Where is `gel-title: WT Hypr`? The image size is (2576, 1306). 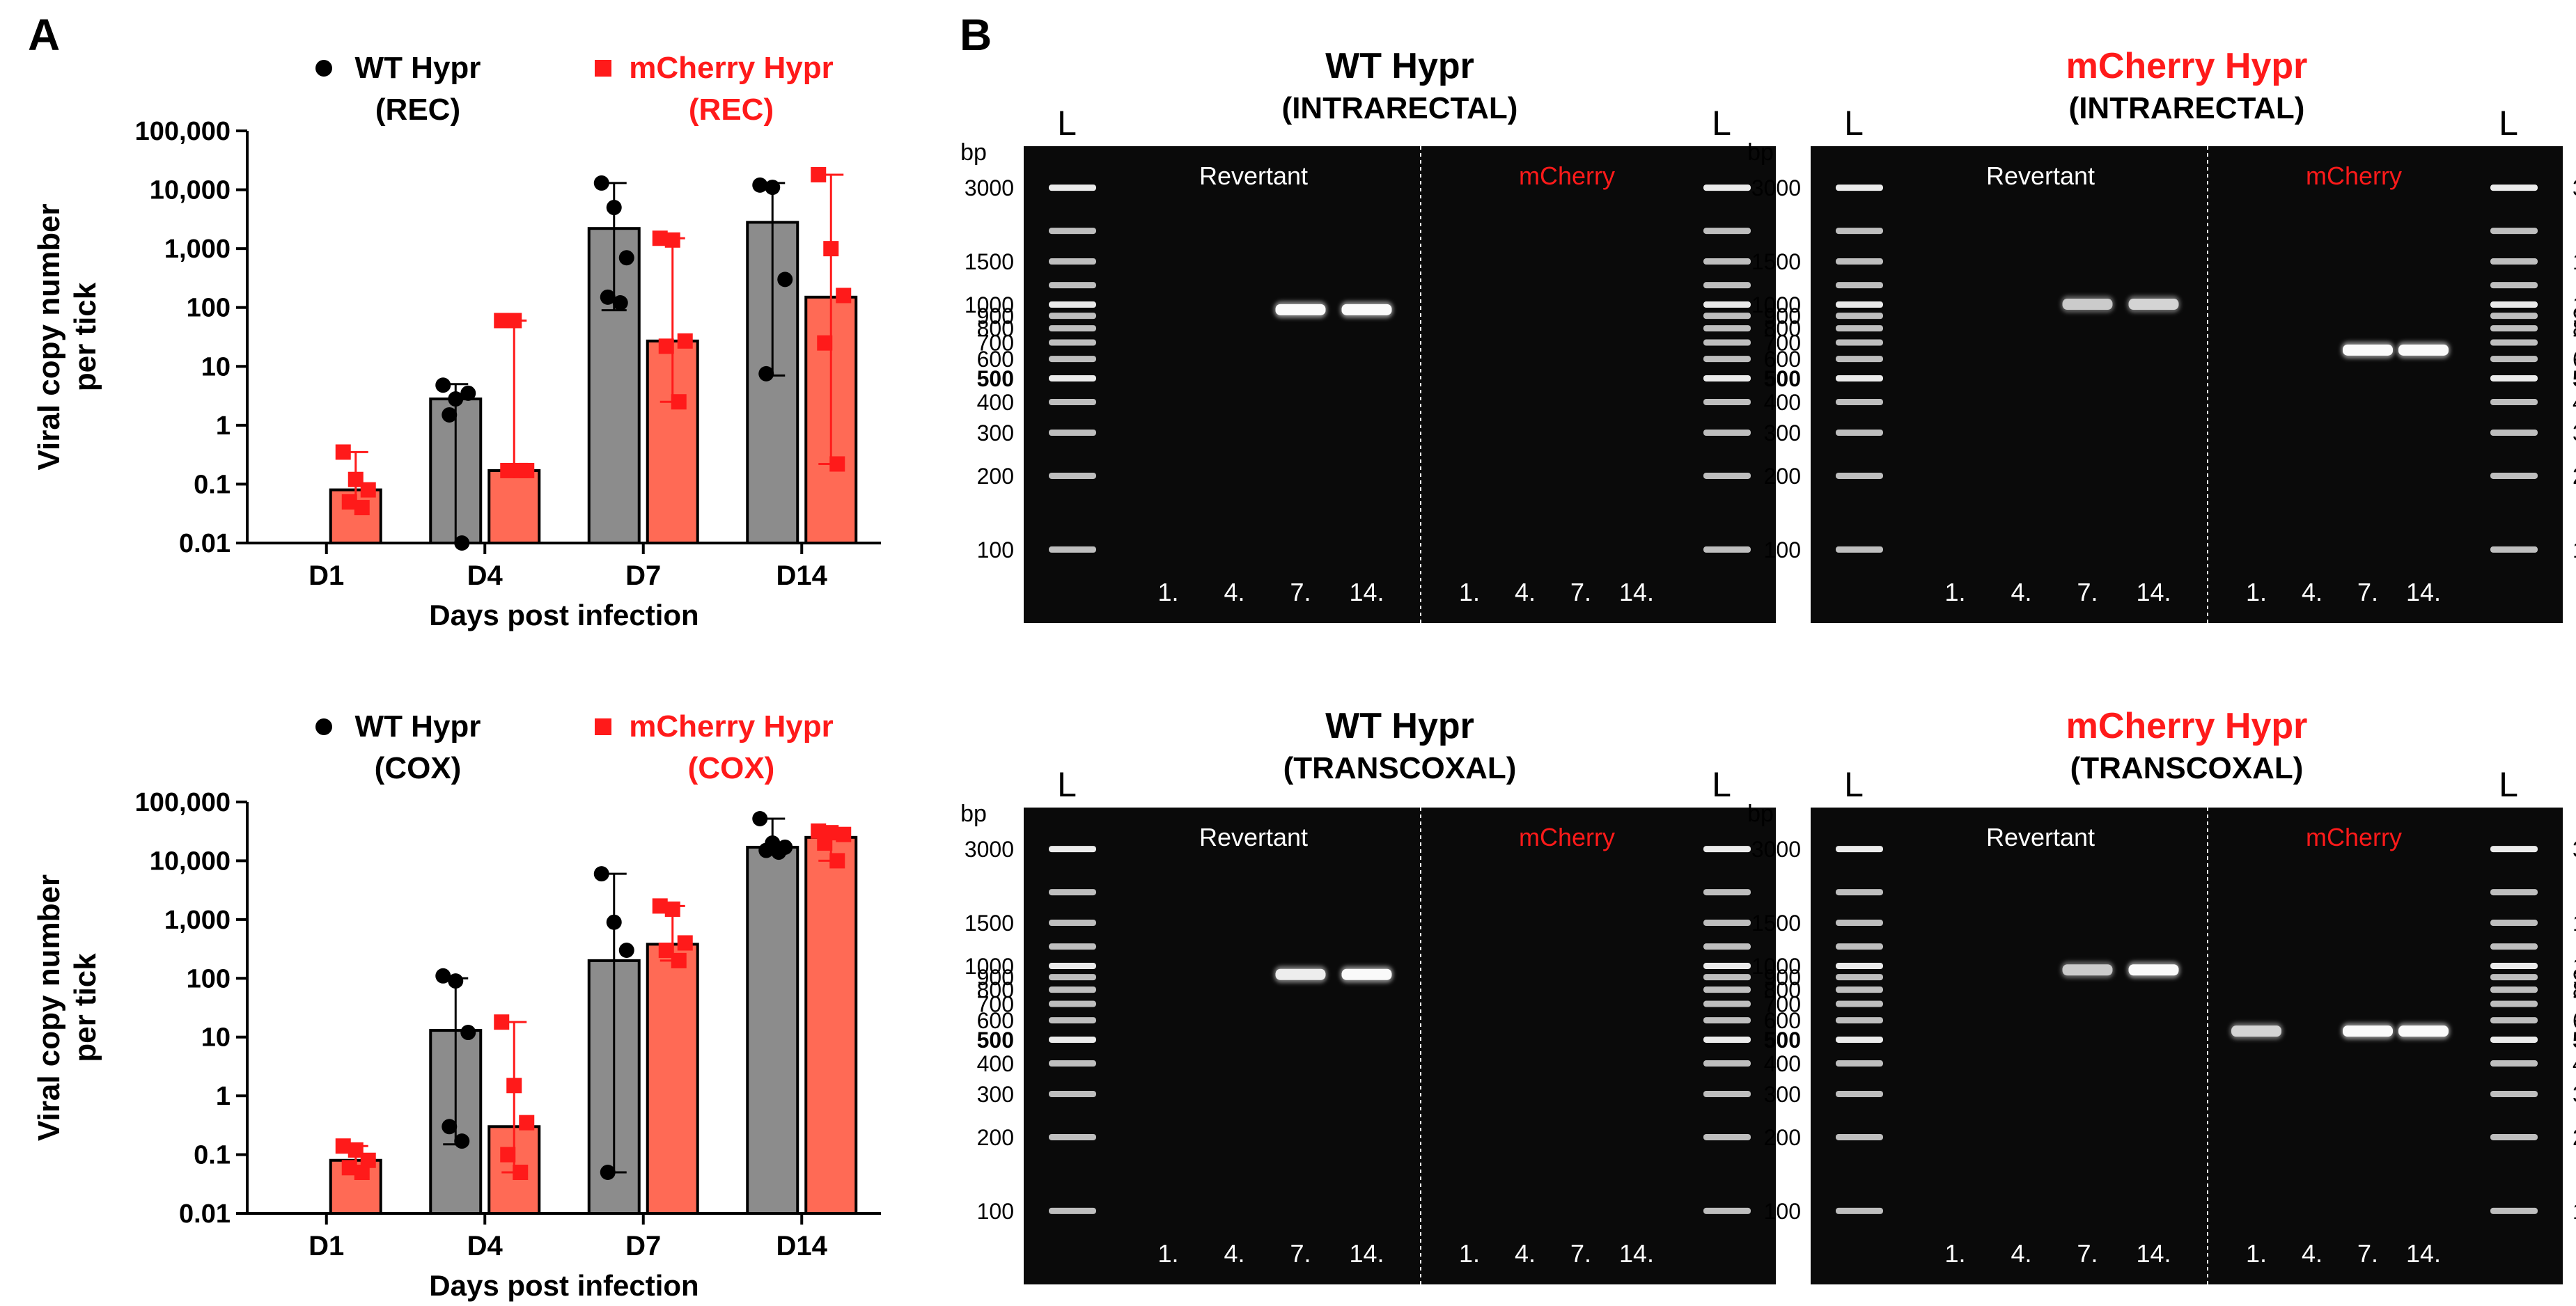
gel-title: WT Hypr is located at coordinates (1400, 726).